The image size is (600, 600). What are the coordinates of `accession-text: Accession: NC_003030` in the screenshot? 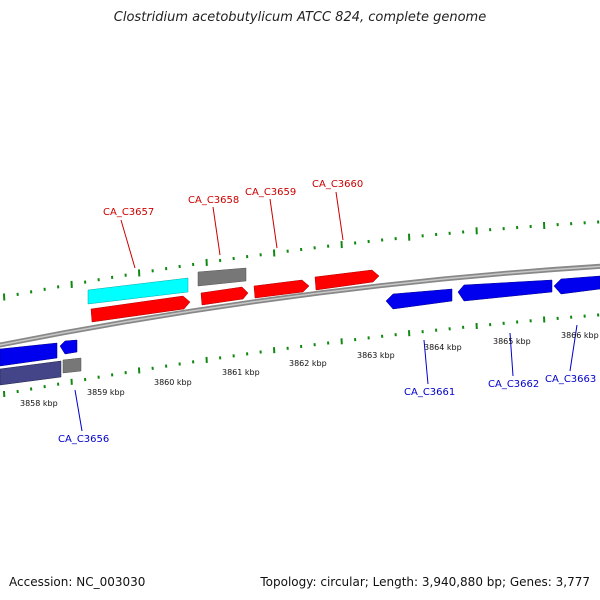 It's located at (77, 582).